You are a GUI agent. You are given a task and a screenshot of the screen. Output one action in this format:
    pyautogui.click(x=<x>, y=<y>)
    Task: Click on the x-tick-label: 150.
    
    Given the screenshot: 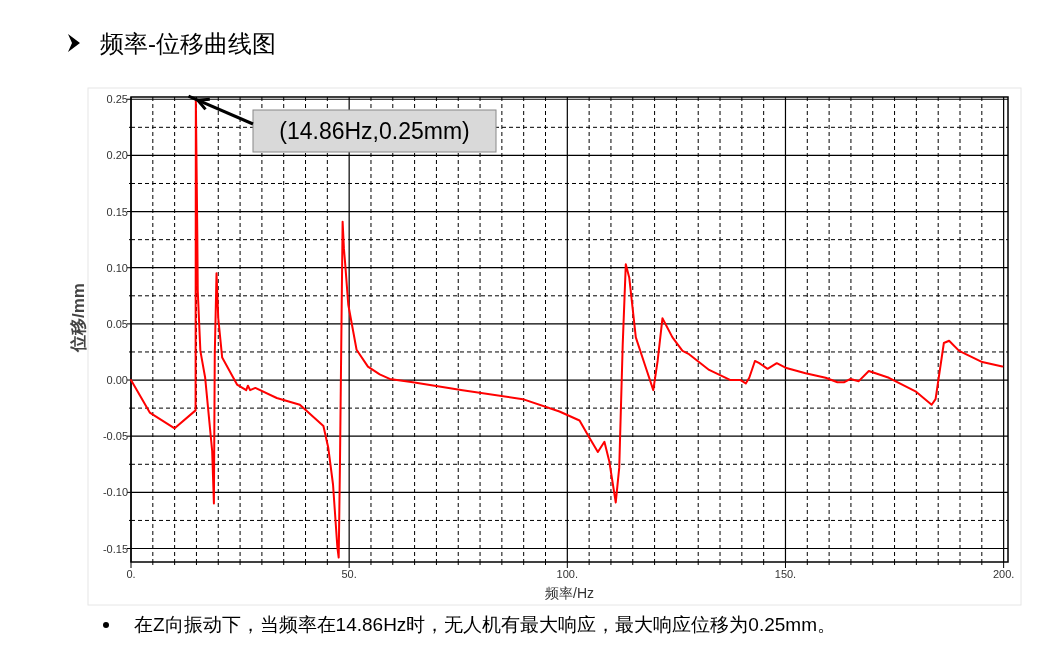 What is the action you would take?
    pyautogui.click(x=785, y=574)
    